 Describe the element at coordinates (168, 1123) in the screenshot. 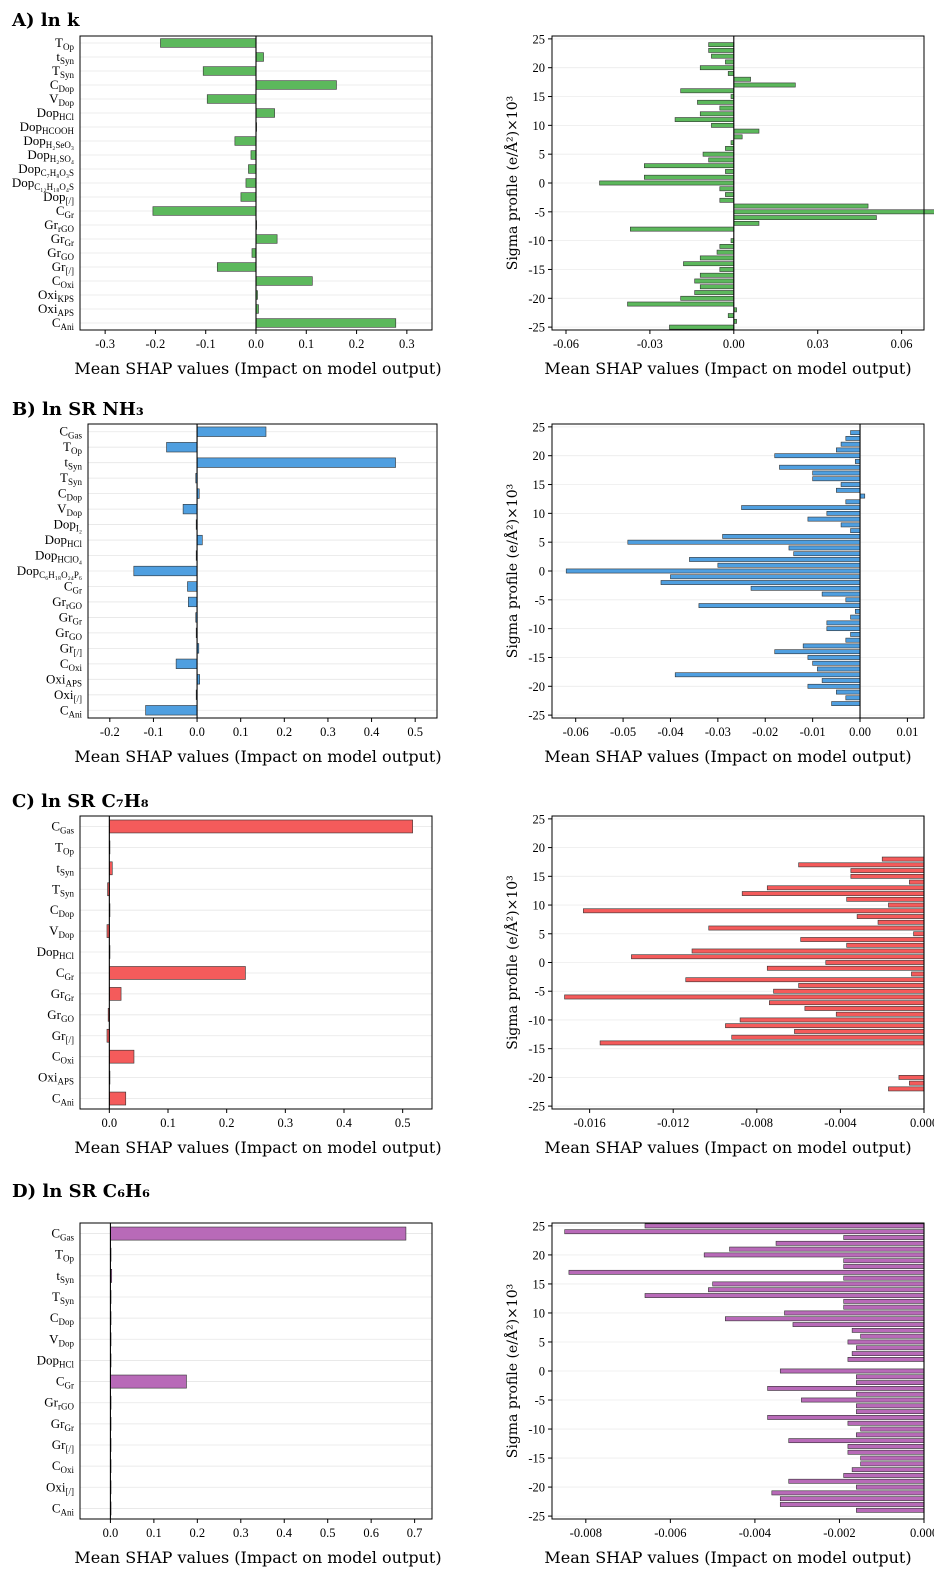

I see `x-tick-label: 0.1` at that location.